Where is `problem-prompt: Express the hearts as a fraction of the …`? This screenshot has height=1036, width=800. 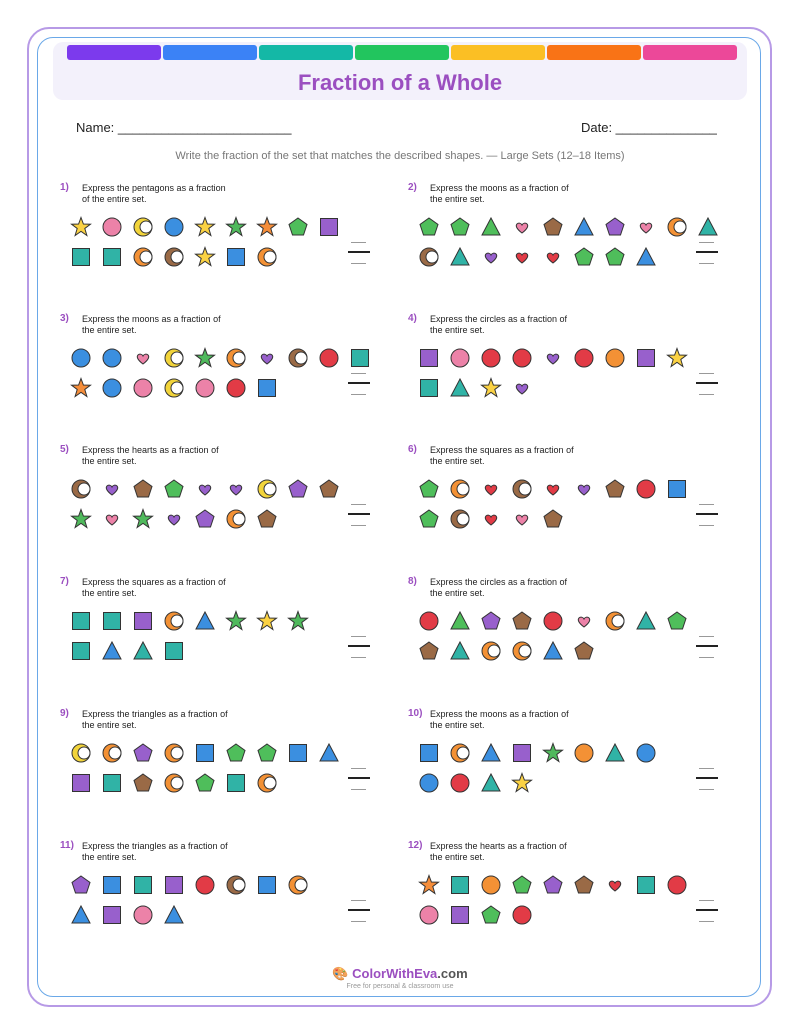
problem-prompt: Express the hearts as a fraction of the … is located at coordinates (498, 851).